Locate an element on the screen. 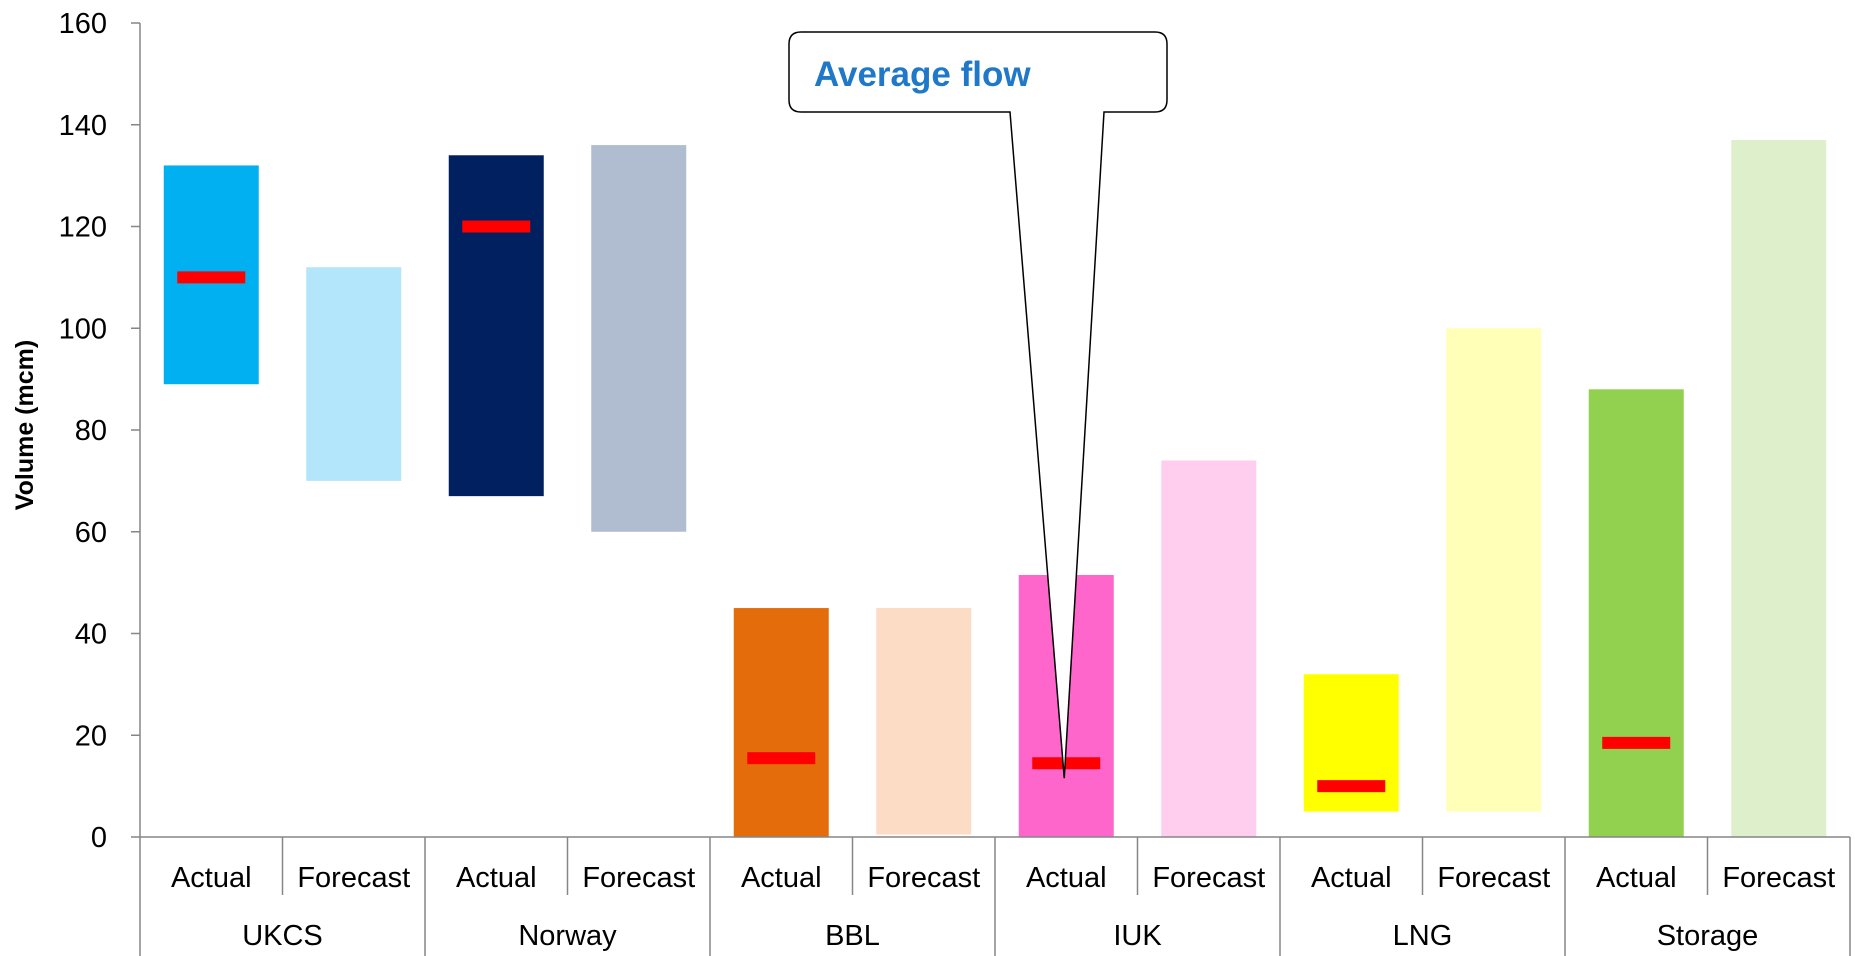 The image size is (1855, 956). average-marker-lng is located at coordinates (1351, 786).